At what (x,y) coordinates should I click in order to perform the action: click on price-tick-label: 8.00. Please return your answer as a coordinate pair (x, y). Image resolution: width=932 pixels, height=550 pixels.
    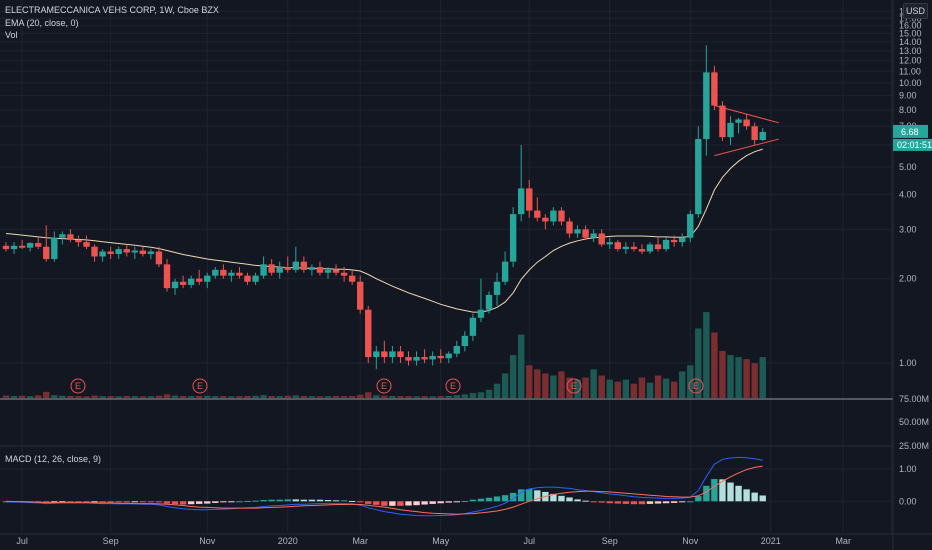
    Looking at the image, I should click on (908, 110).